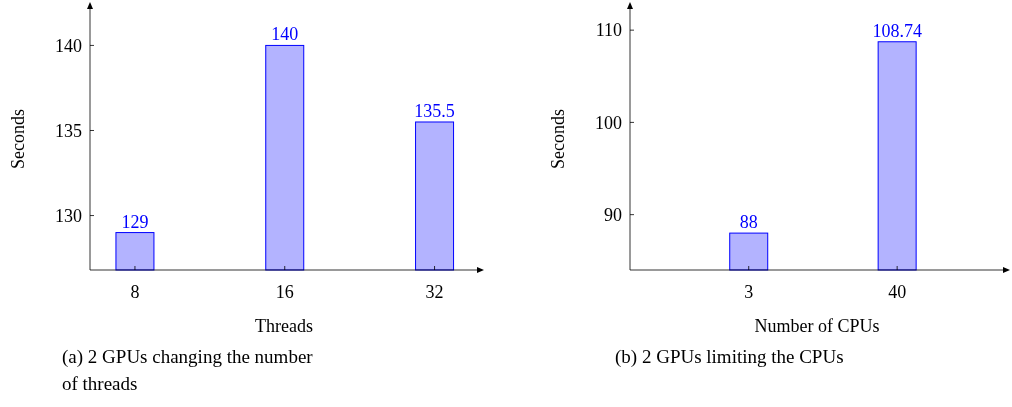  What do you see at coordinates (284, 292) in the screenshot?
I see `x-tick-label: 16` at bounding box center [284, 292].